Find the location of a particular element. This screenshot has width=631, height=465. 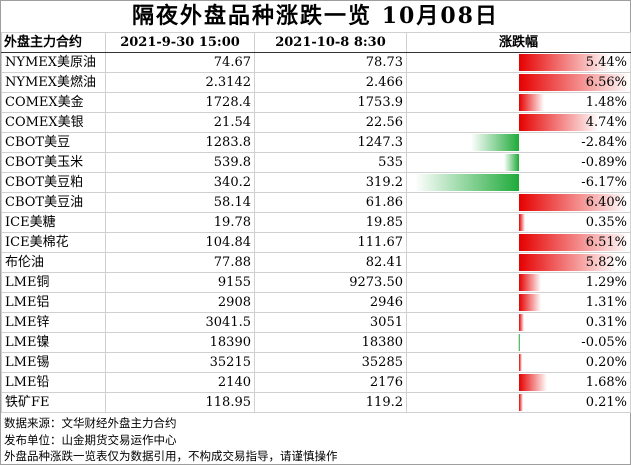

change-percent: 0.35% is located at coordinates (606, 222).